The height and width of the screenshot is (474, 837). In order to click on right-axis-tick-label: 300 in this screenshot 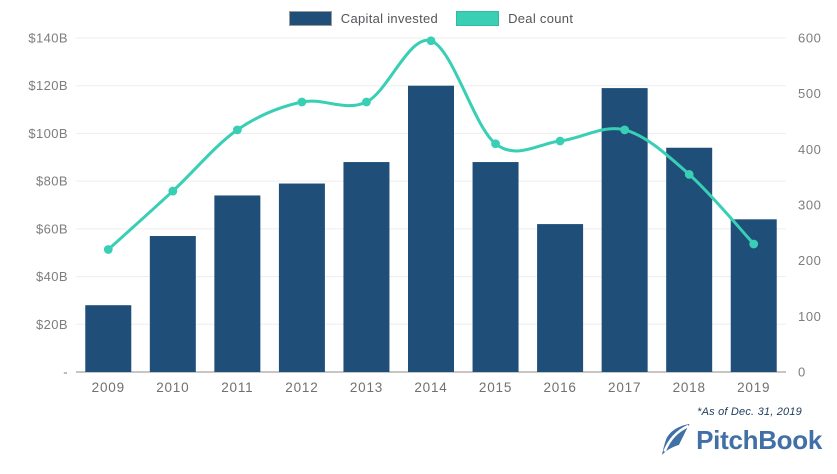, I will do `click(810, 205)`.